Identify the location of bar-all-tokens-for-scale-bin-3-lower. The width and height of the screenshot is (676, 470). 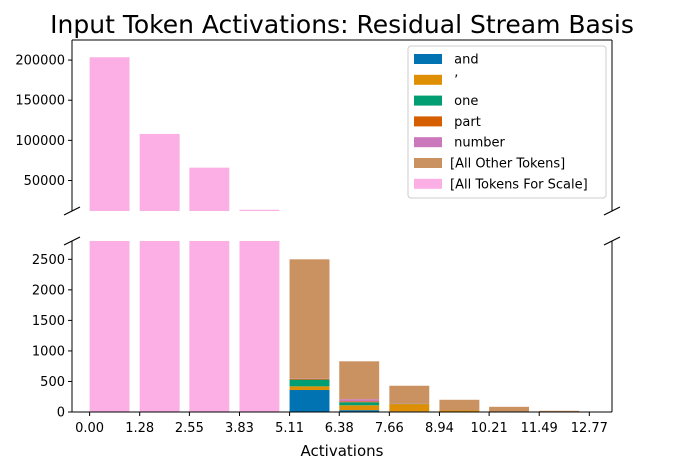
(259, 326).